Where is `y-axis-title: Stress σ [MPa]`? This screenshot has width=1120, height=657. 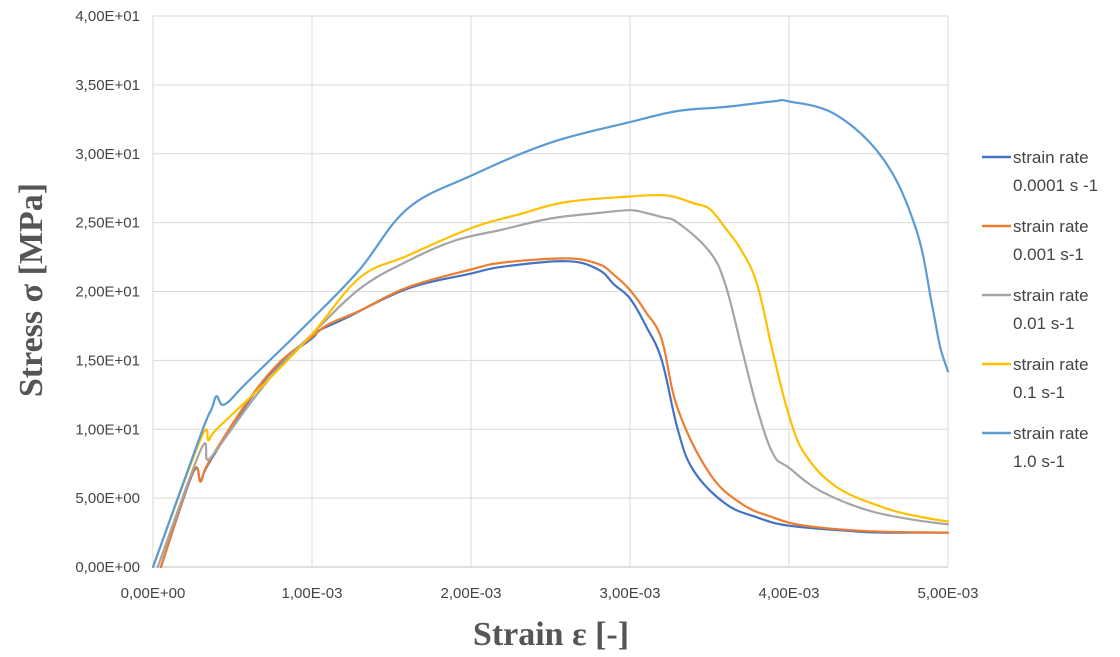
y-axis-title: Stress σ [MPa] is located at coordinates (31, 290).